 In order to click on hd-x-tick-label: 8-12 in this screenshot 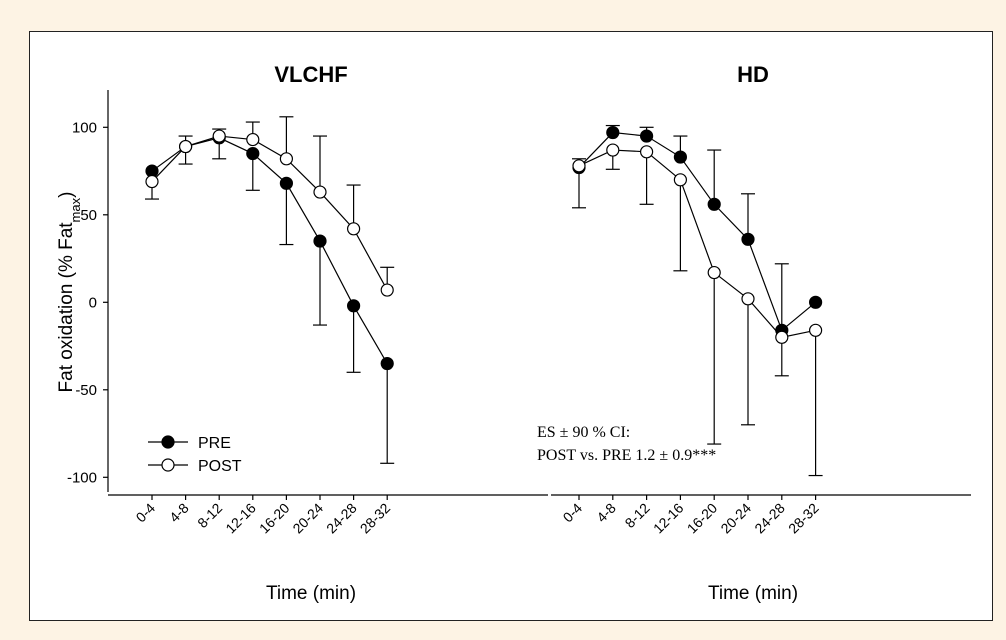, I will do `click(637, 515)`.